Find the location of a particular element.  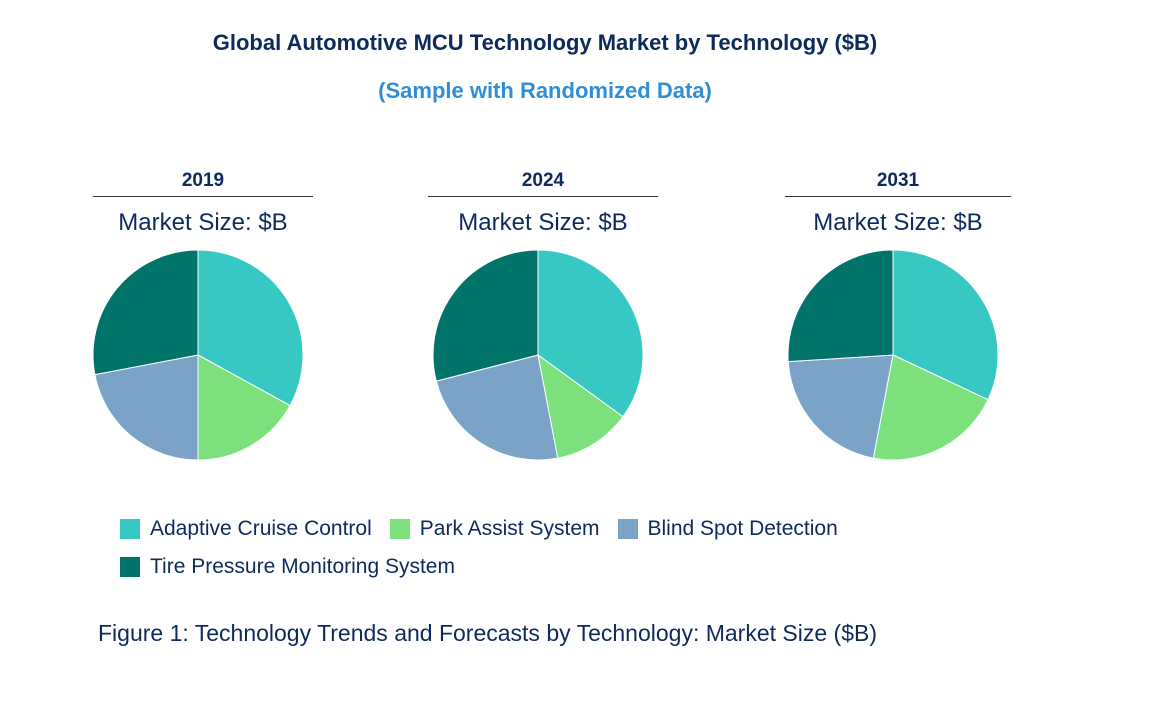

pie-year: 2031 is located at coordinates (898, 183).